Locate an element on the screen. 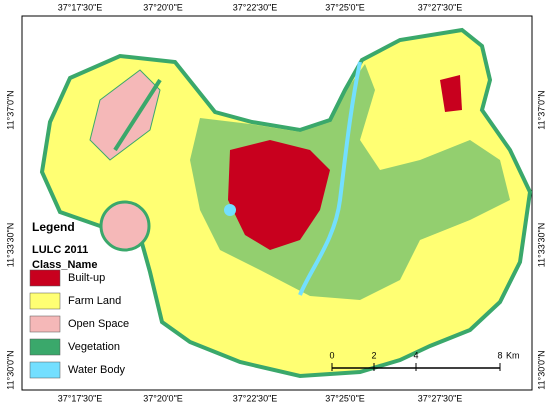 This screenshot has height=412, width=550. legend-label: Open Space is located at coordinates (98, 324).